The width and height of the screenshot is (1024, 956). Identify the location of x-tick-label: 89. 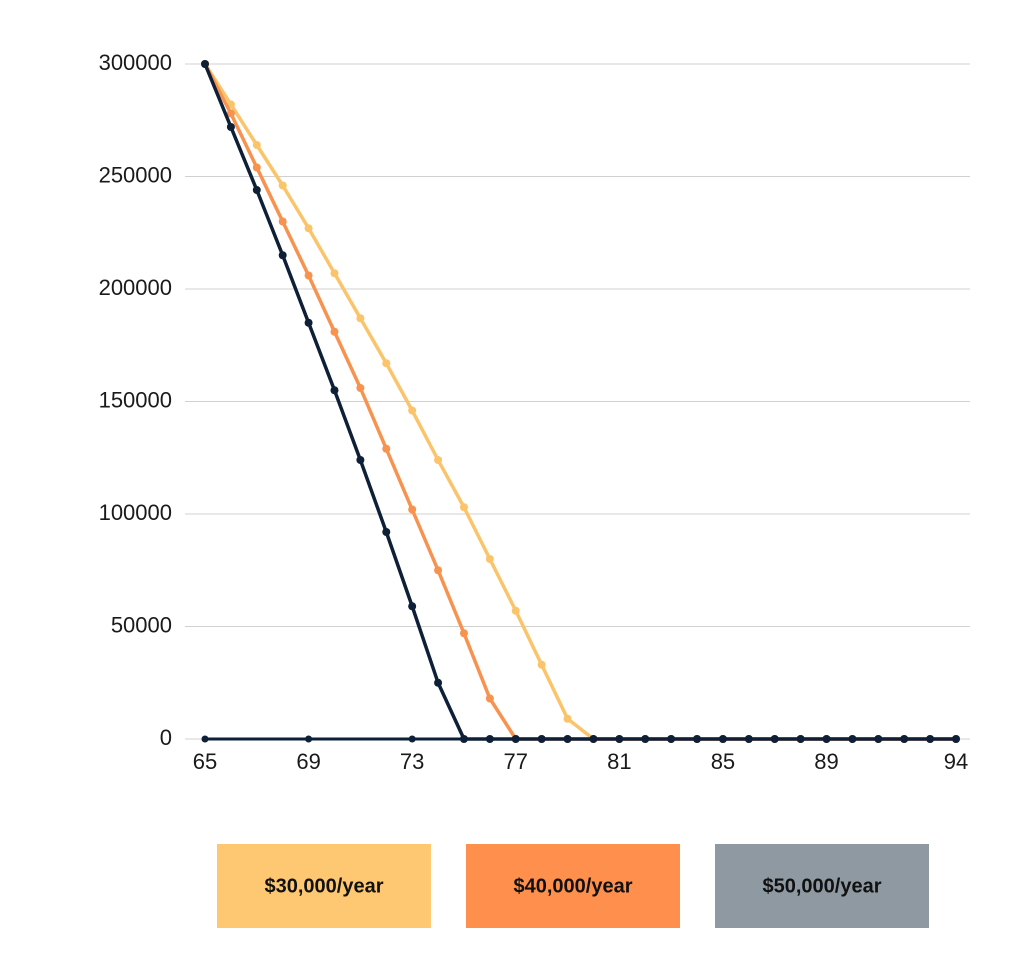
(826, 761).